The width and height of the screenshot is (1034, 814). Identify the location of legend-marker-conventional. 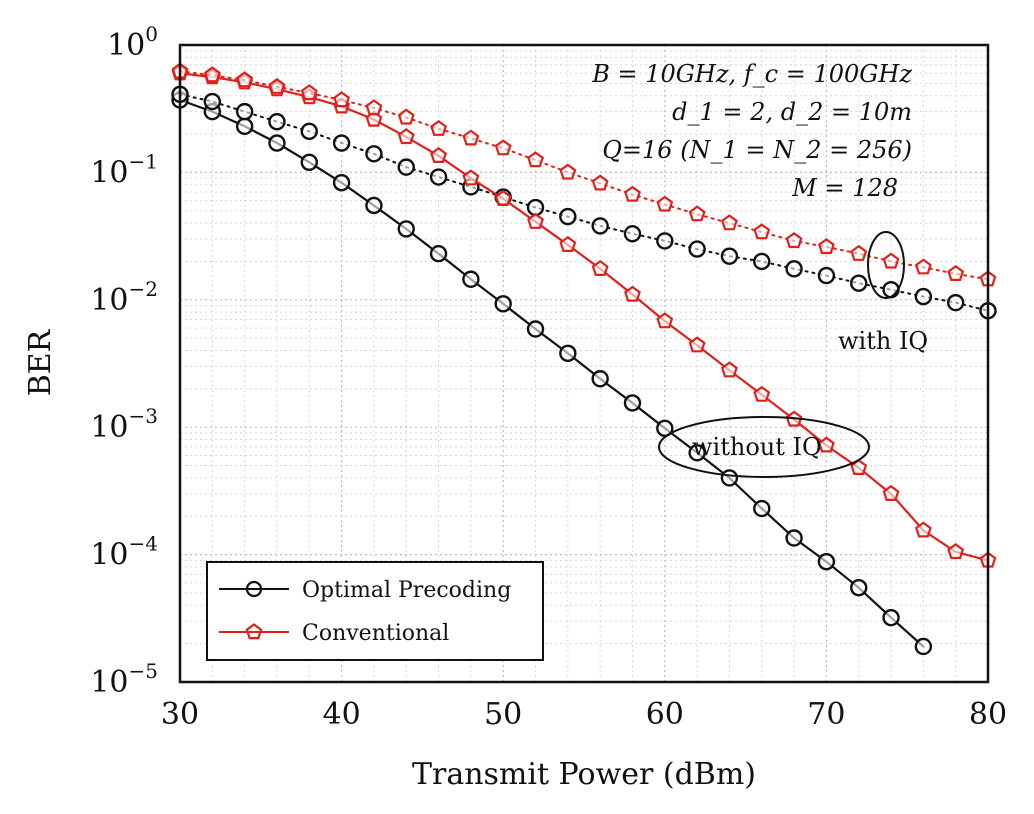
(254, 631).